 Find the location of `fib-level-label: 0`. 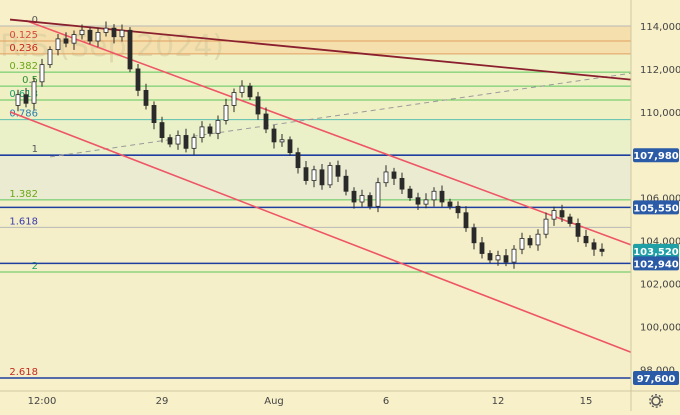

fib-level-label: 0 is located at coordinates (35, 20).